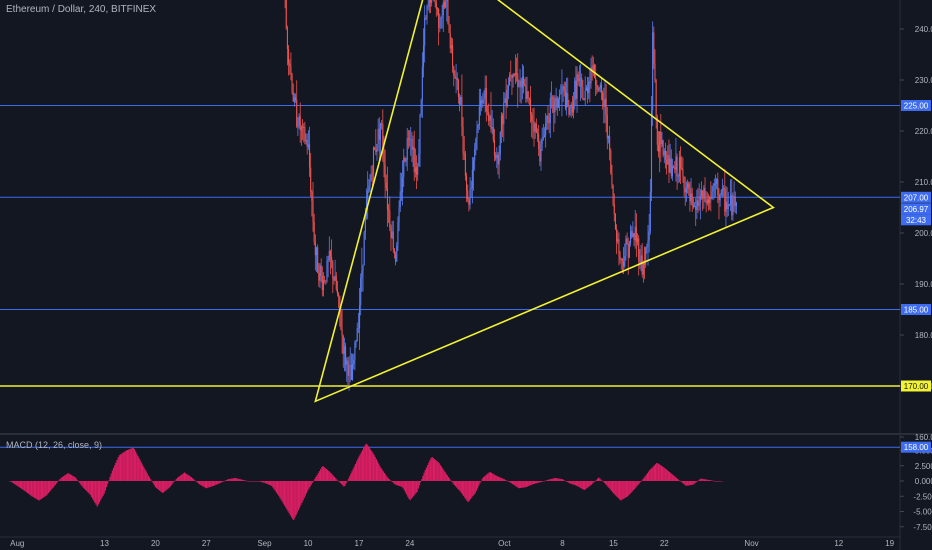 The width and height of the screenshot is (932, 550). I want to click on x-tick-label: 15, so click(613, 543).